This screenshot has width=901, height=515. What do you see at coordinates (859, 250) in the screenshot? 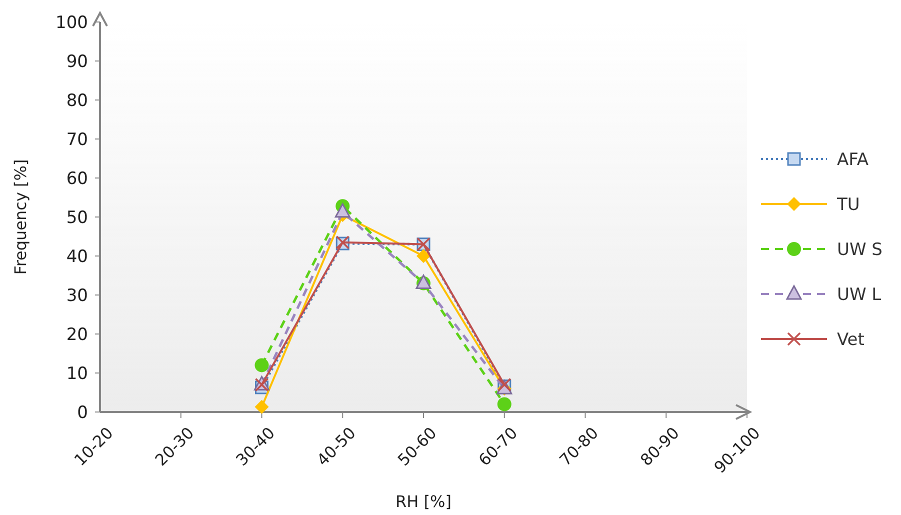
I see `legend-label: UW S` at bounding box center [859, 250].